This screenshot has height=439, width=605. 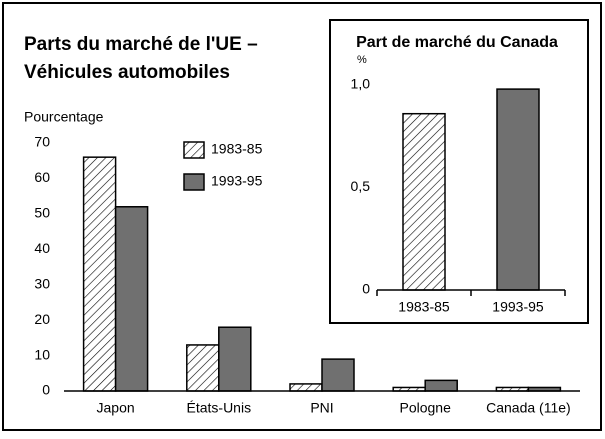 What do you see at coordinates (219, 408) in the screenshot?
I see `x-tick-label: États-Unis` at bounding box center [219, 408].